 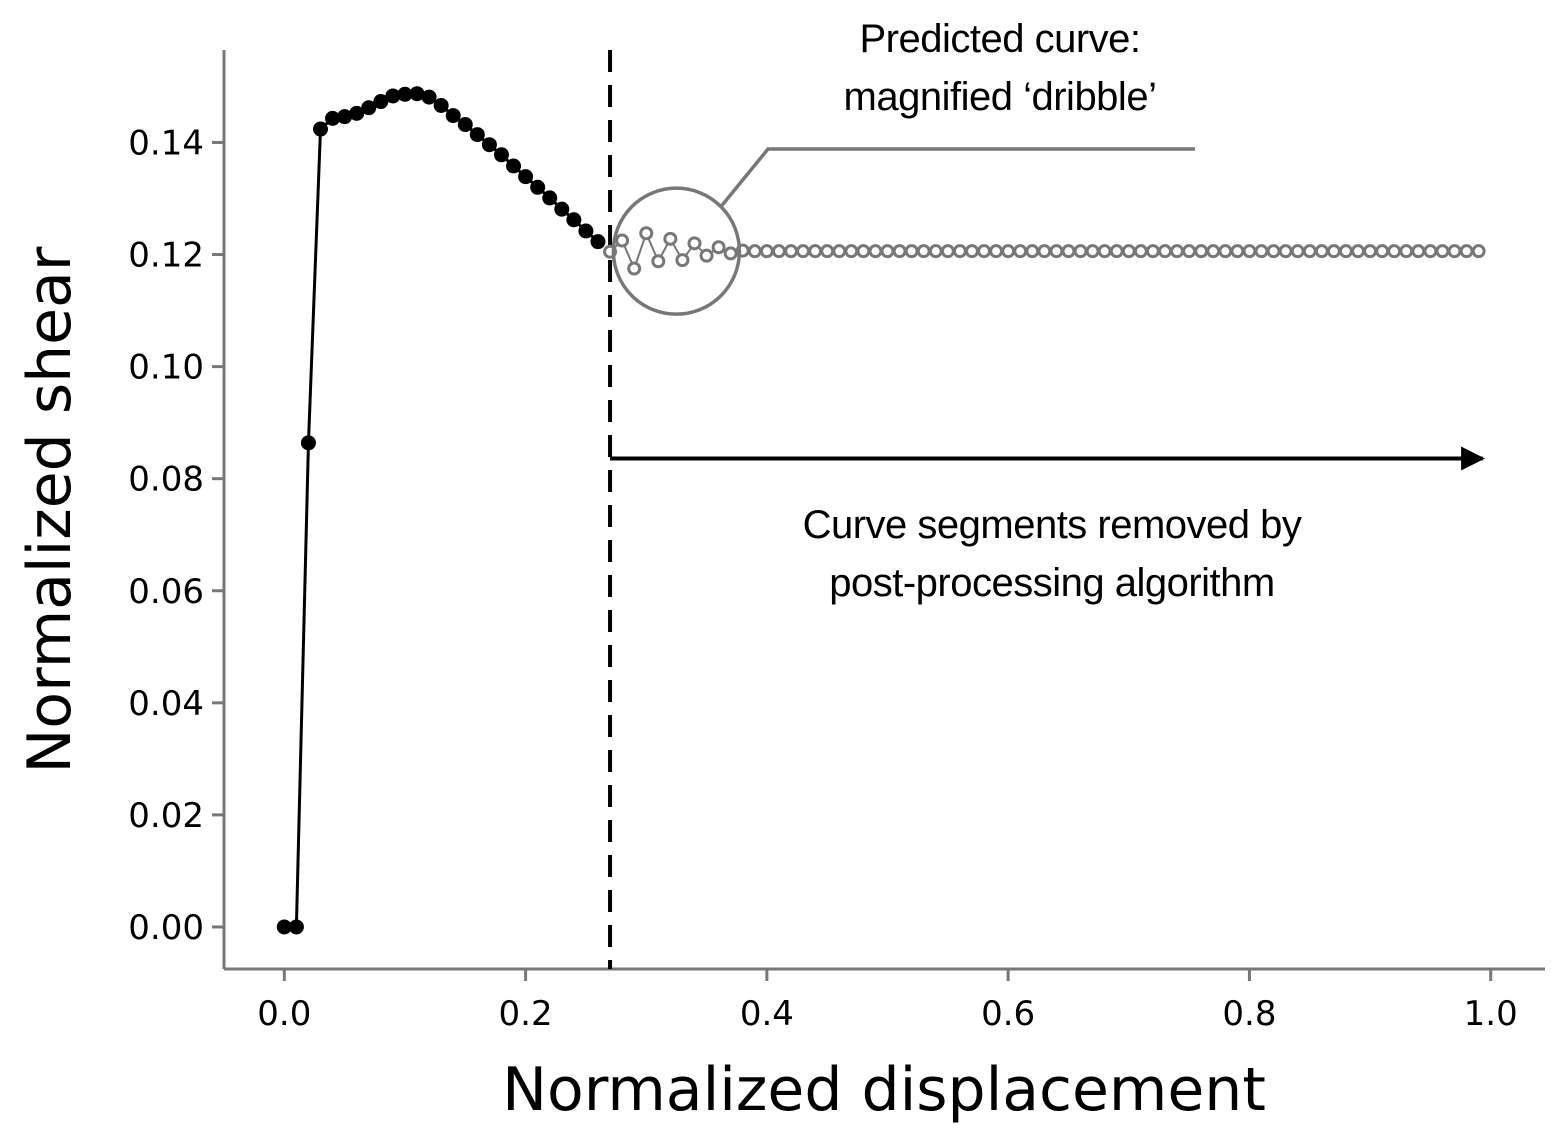 I want to click on retained-curve-line, so click(x=441, y=510).